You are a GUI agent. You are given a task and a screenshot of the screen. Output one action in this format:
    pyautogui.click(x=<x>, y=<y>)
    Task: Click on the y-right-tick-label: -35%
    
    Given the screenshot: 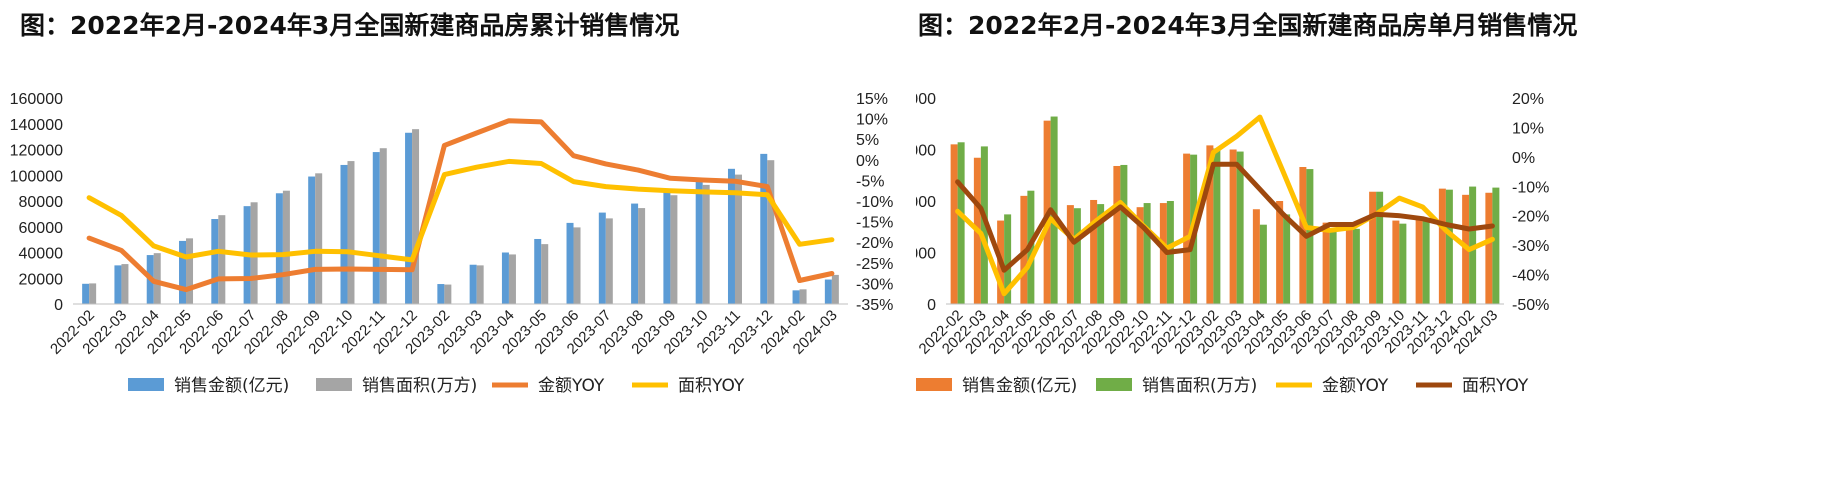 What is the action you would take?
    pyautogui.click(x=874, y=305)
    